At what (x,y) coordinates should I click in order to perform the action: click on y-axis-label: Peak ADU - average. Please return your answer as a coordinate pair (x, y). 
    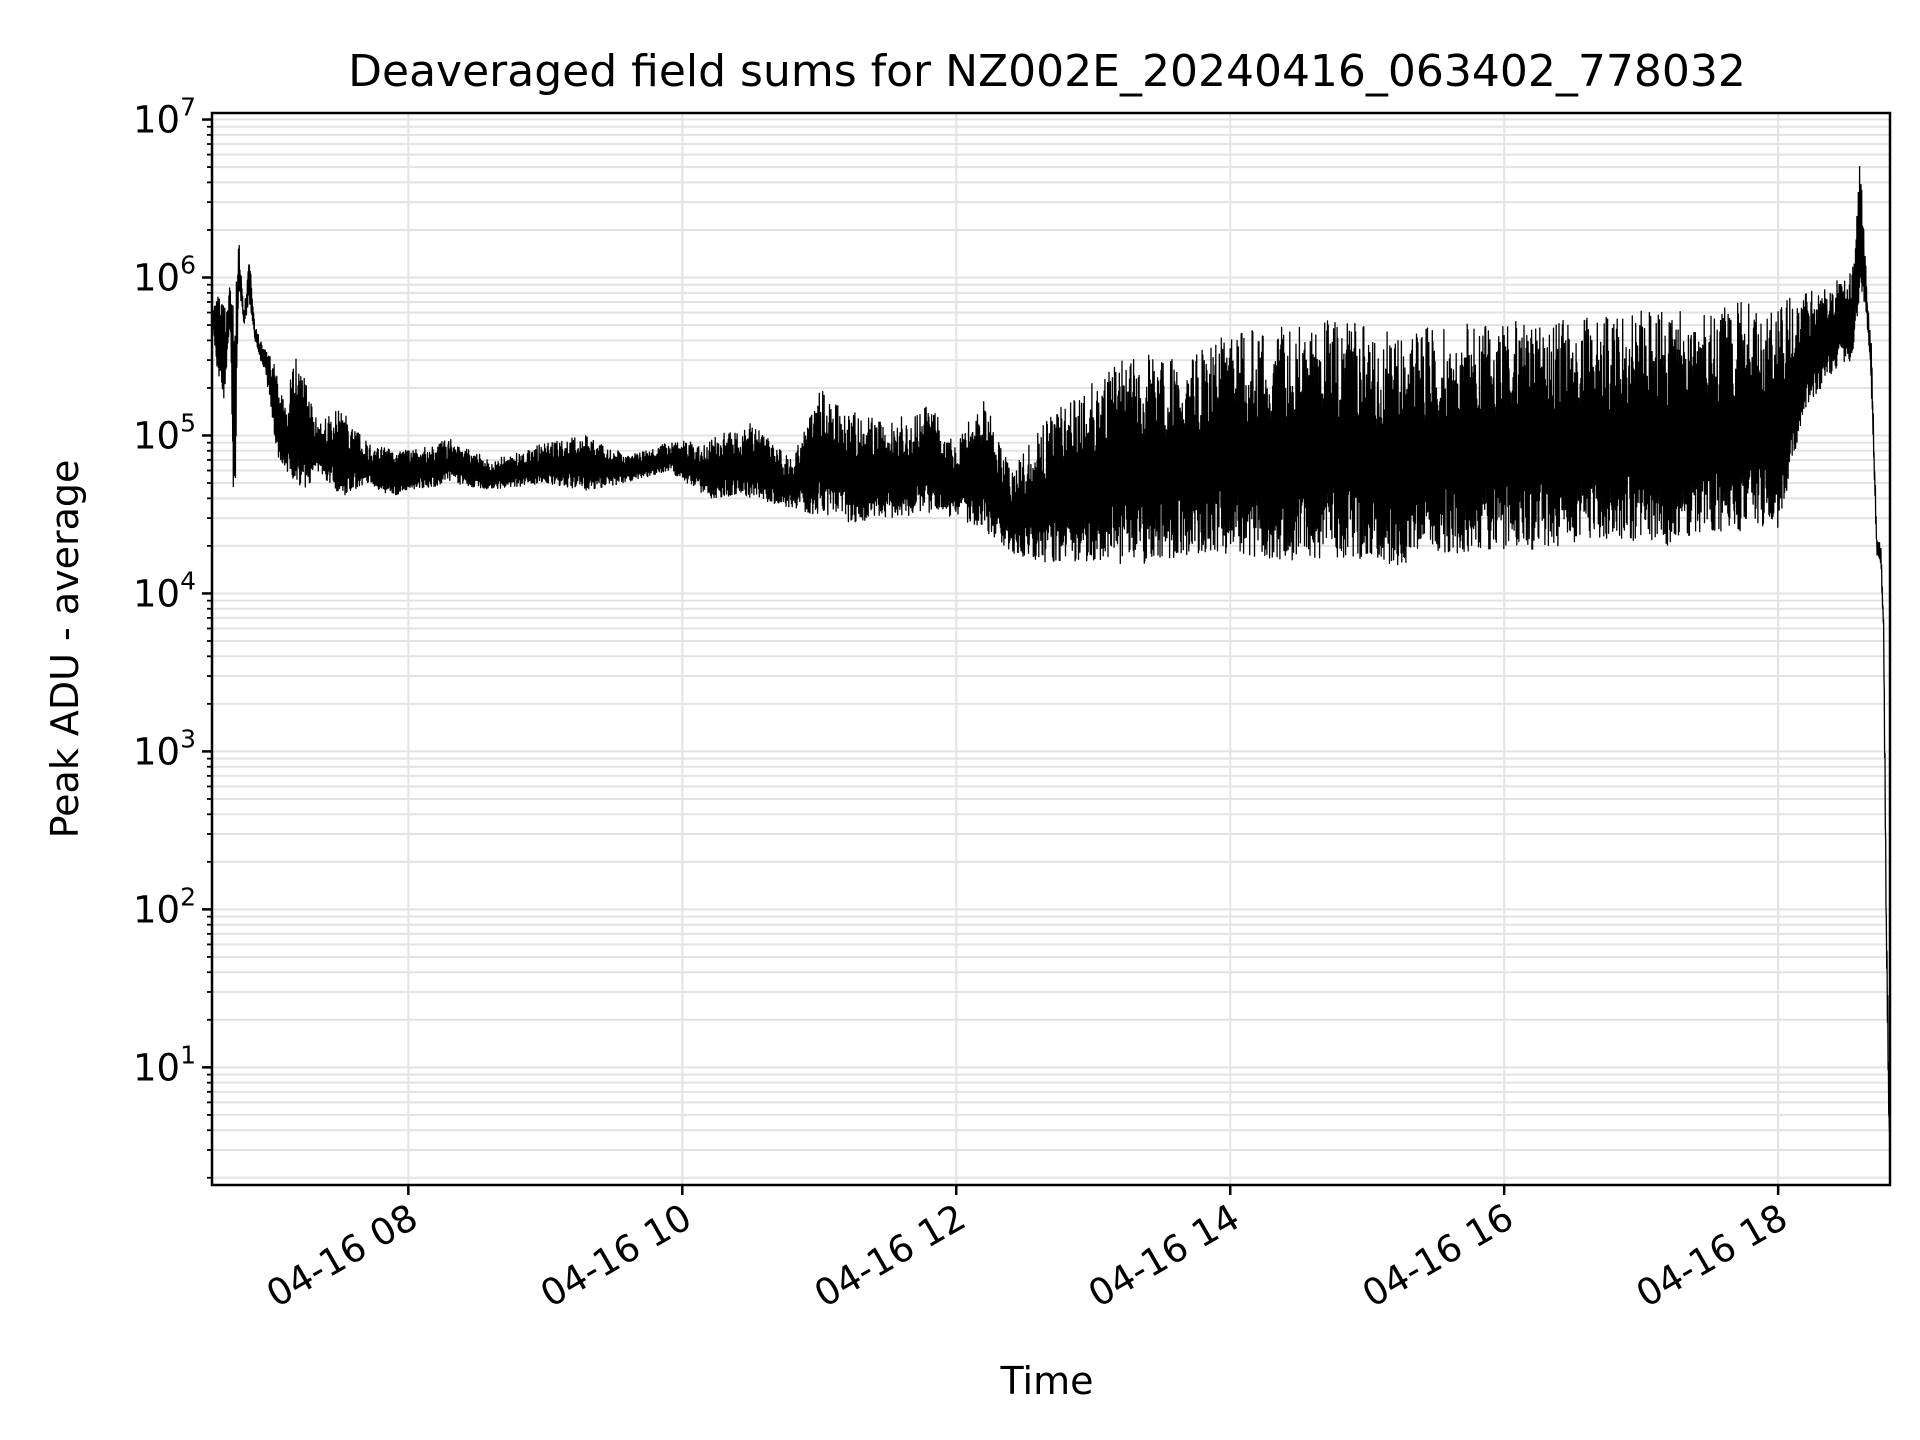
    Looking at the image, I should click on (65, 649).